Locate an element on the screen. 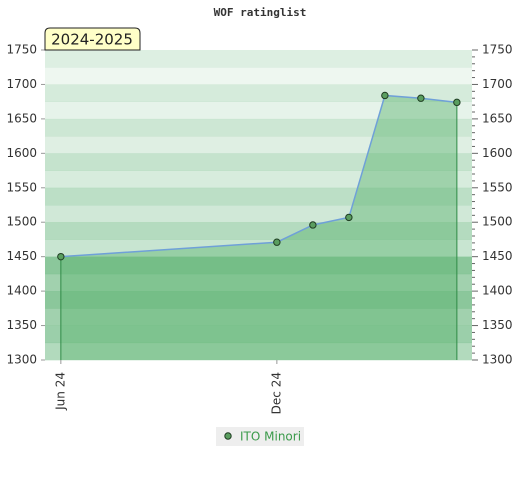 This screenshot has height=484, width=520. y2-tick-label: 1650 is located at coordinates (497, 118).